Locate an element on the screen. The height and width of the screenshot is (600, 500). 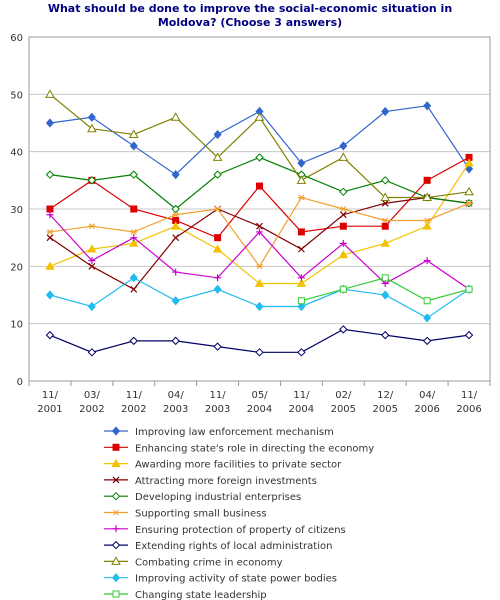
legend-item: Improving activity of state power bodies is located at coordinates (220, 579).